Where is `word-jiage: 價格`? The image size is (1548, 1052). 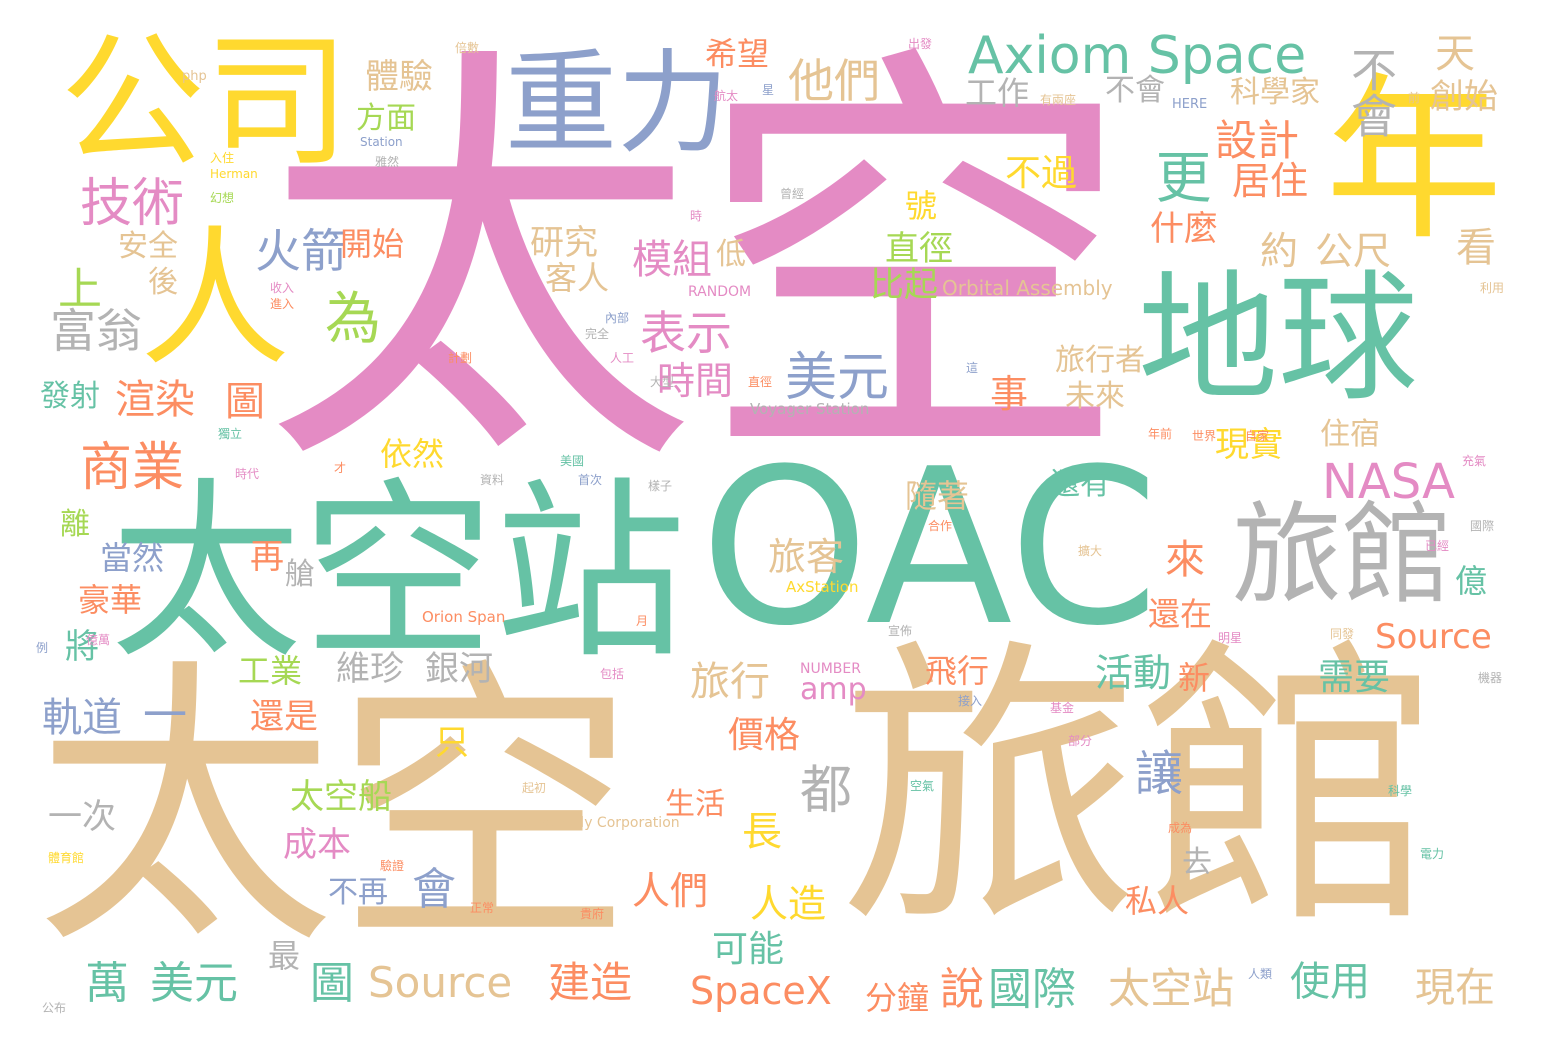
word-jiage: 價格 is located at coordinates (764, 735).